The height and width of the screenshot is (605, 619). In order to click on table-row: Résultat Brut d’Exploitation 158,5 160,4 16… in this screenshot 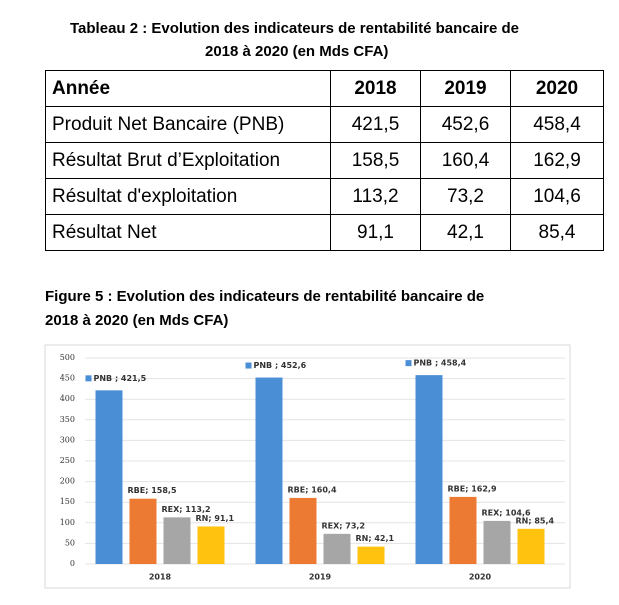, I will do `click(324, 160)`.